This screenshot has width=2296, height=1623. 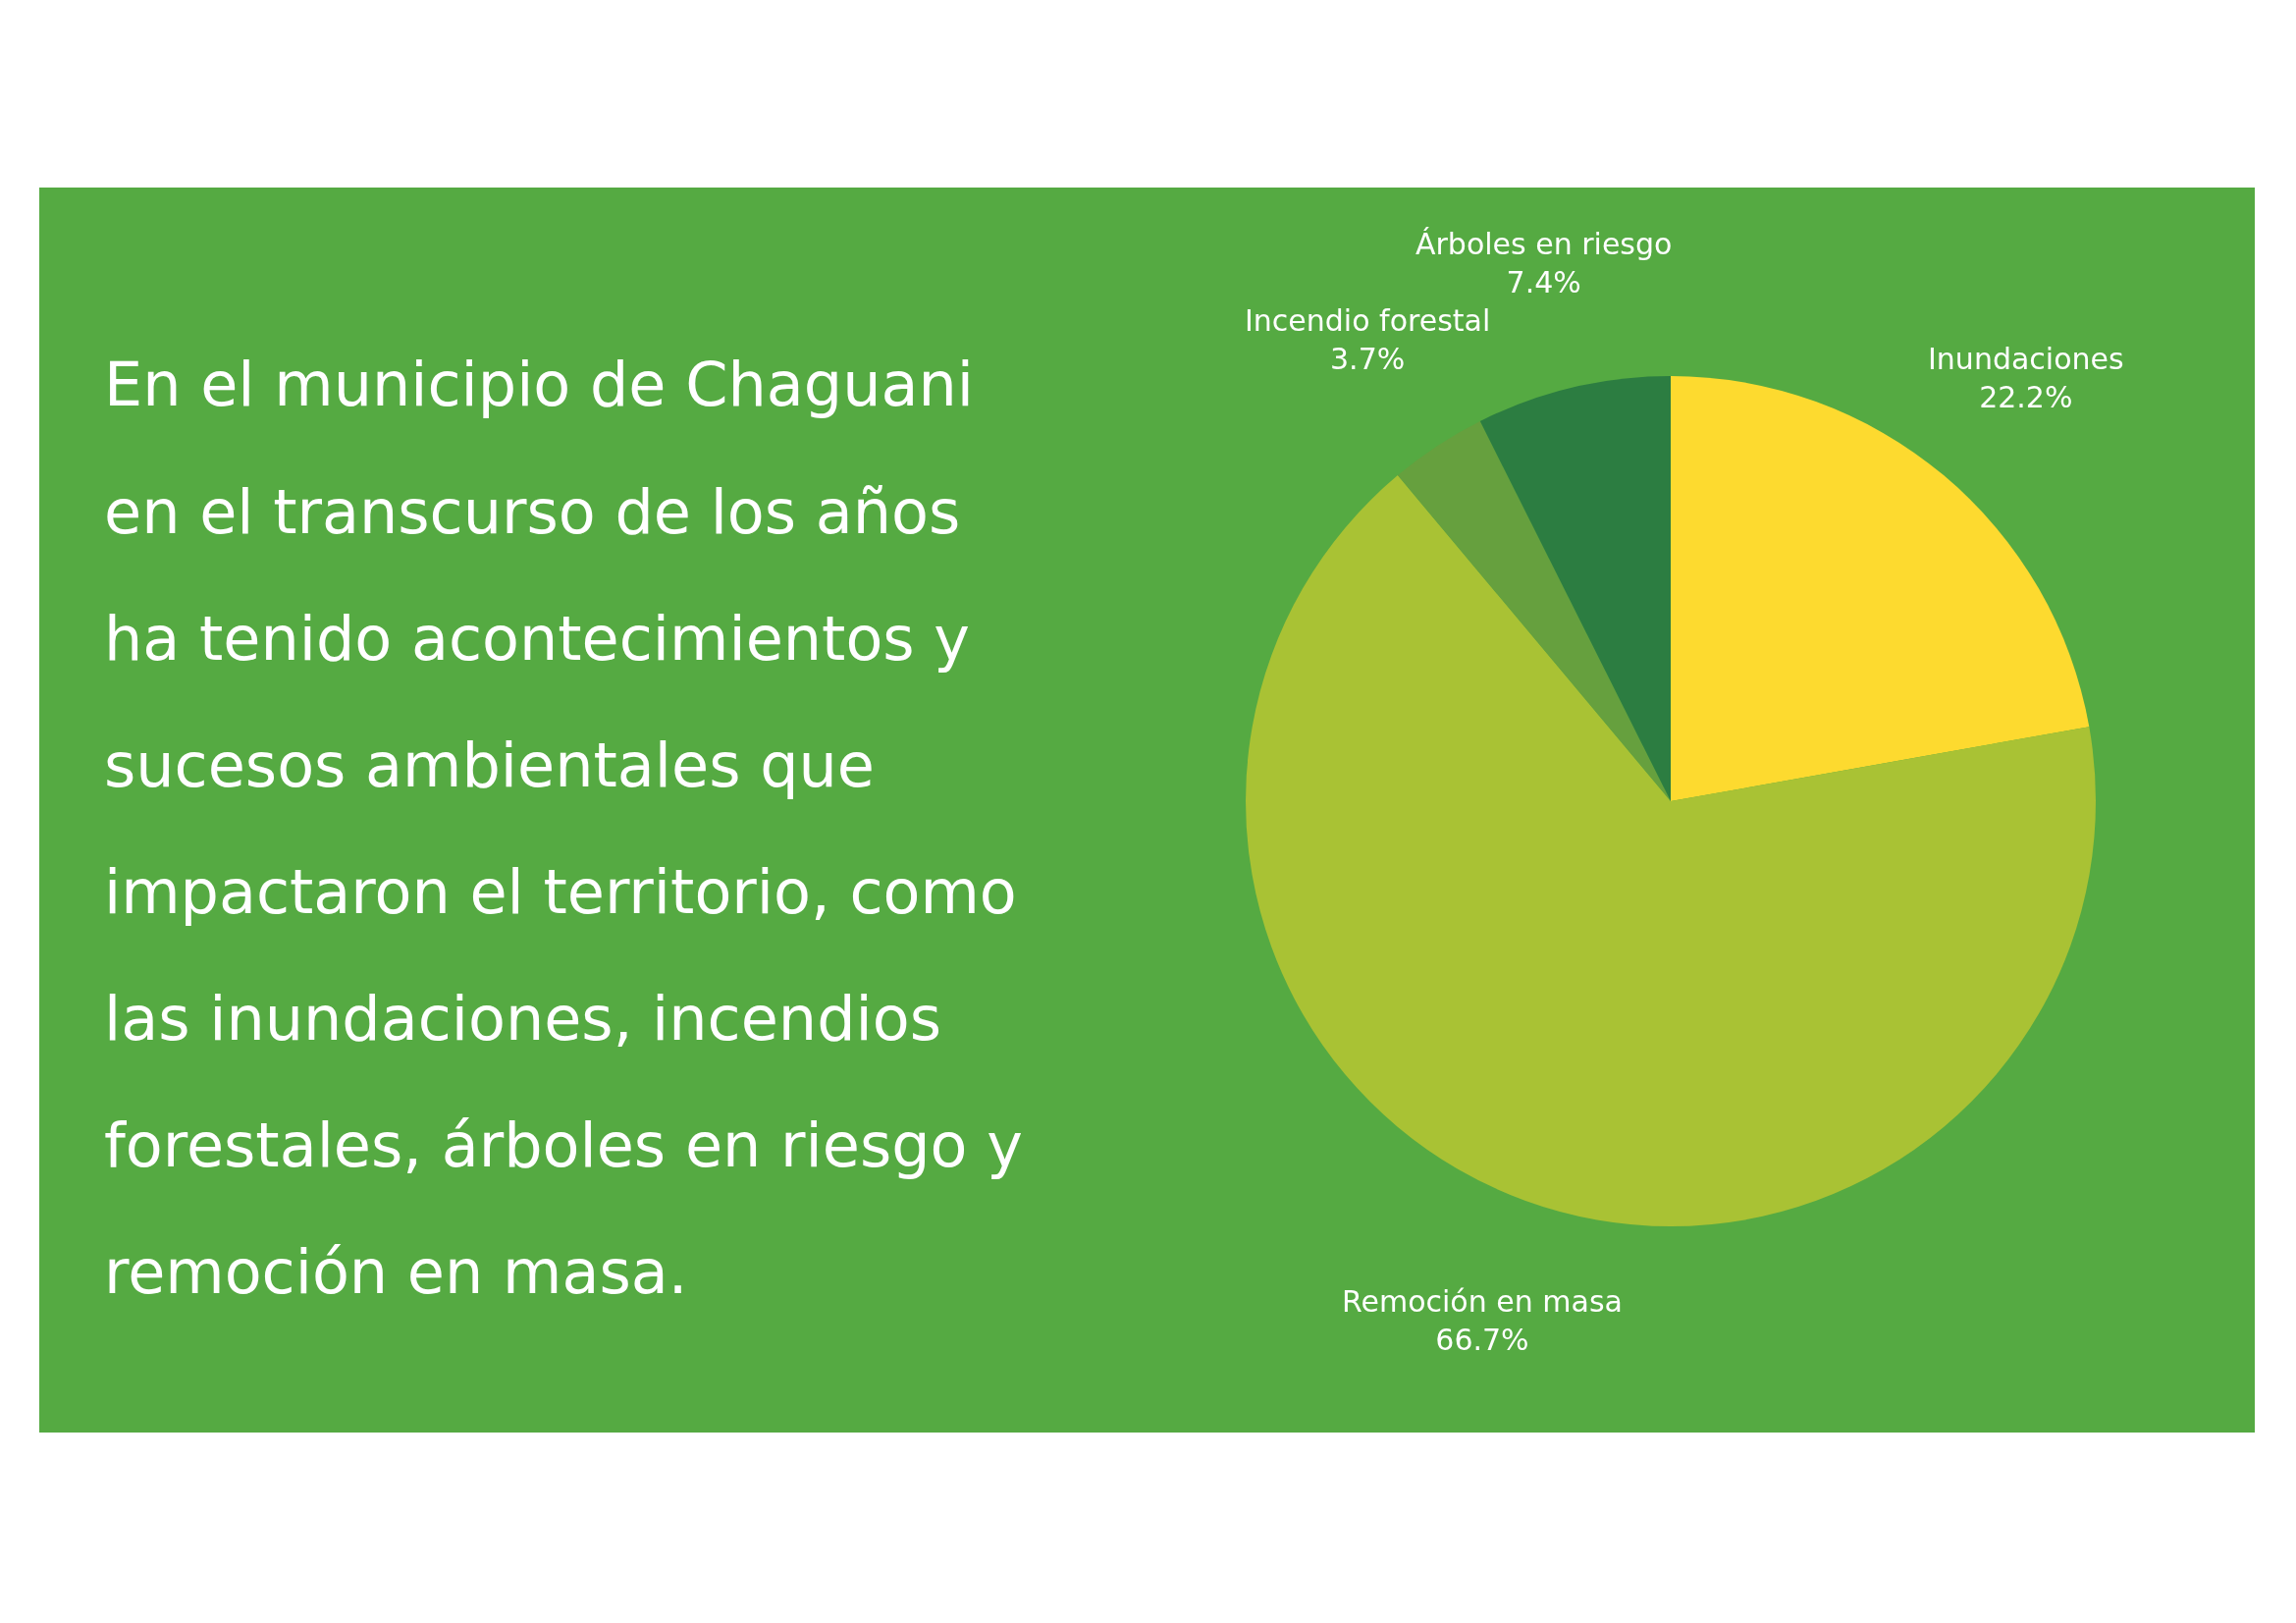 What do you see at coordinates (2026, 397) in the screenshot?
I see `data-label: 22.2%` at bounding box center [2026, 397].